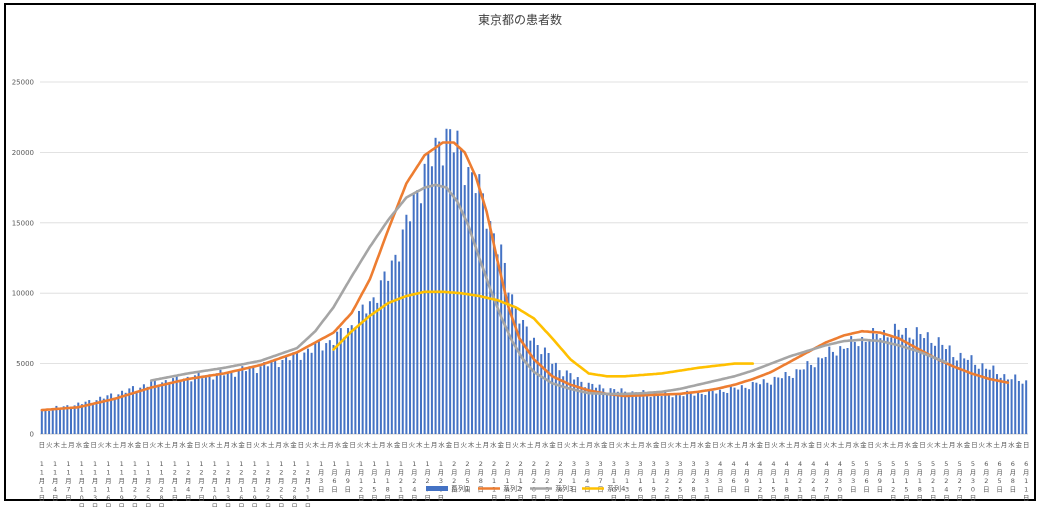  I want to click on y-tick-label: 15000, so click(23, 223).